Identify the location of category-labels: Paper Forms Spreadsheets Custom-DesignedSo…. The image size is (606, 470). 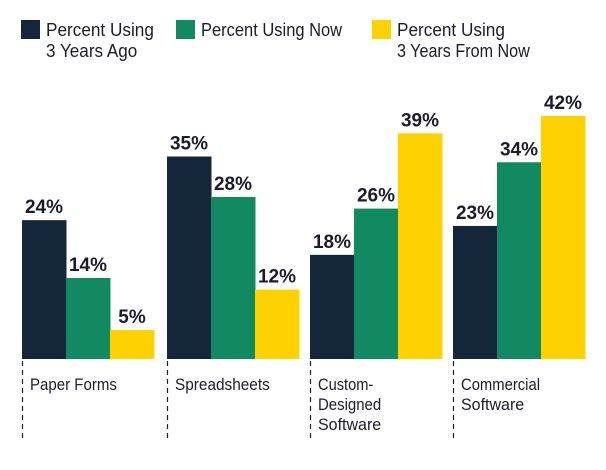
(280, 400).